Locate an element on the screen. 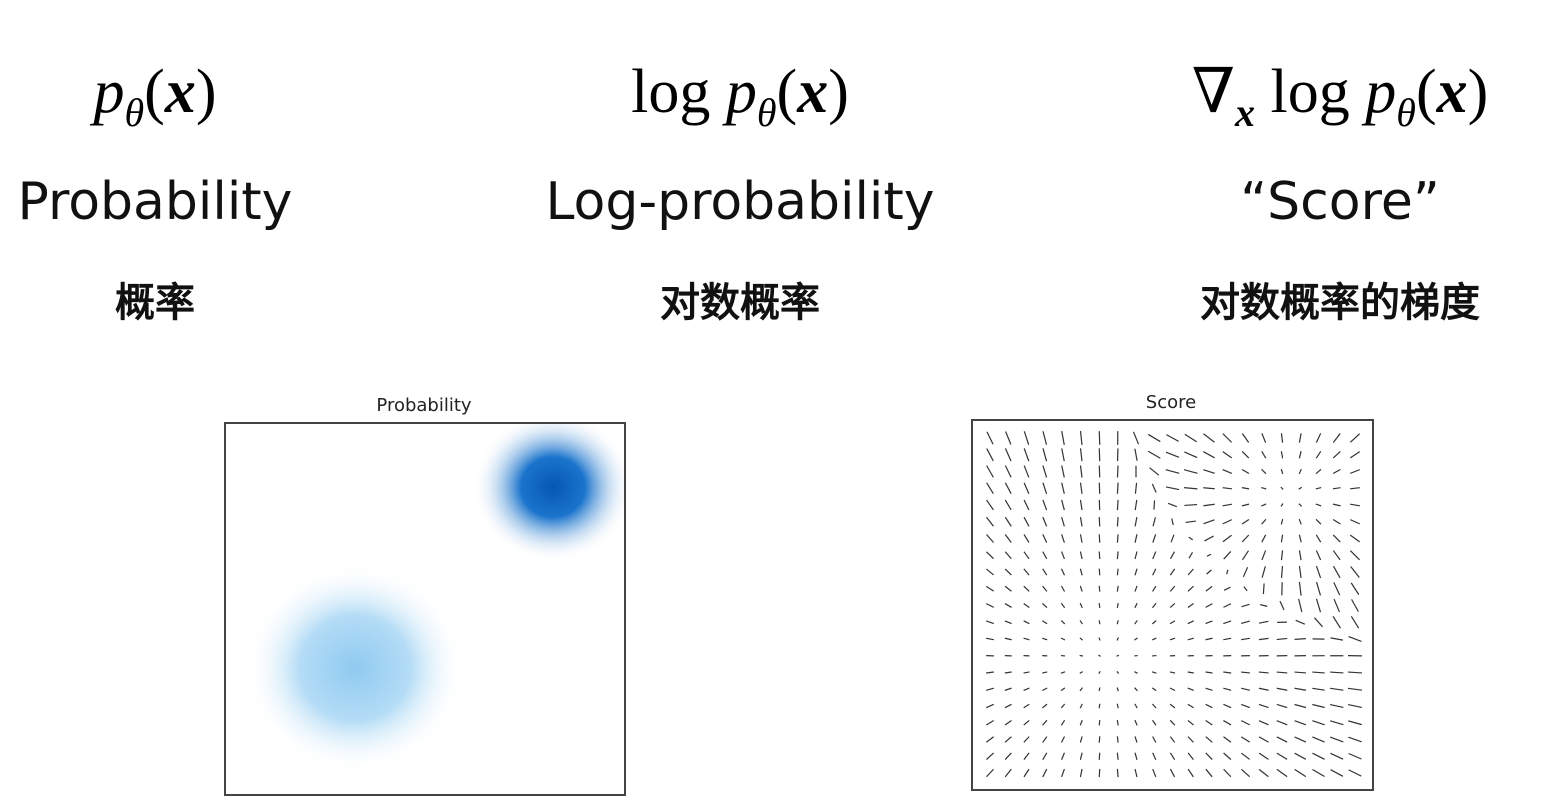 This screenshot has width=1566, height=802. formula-part: p is located at coordinates (1378, 92).